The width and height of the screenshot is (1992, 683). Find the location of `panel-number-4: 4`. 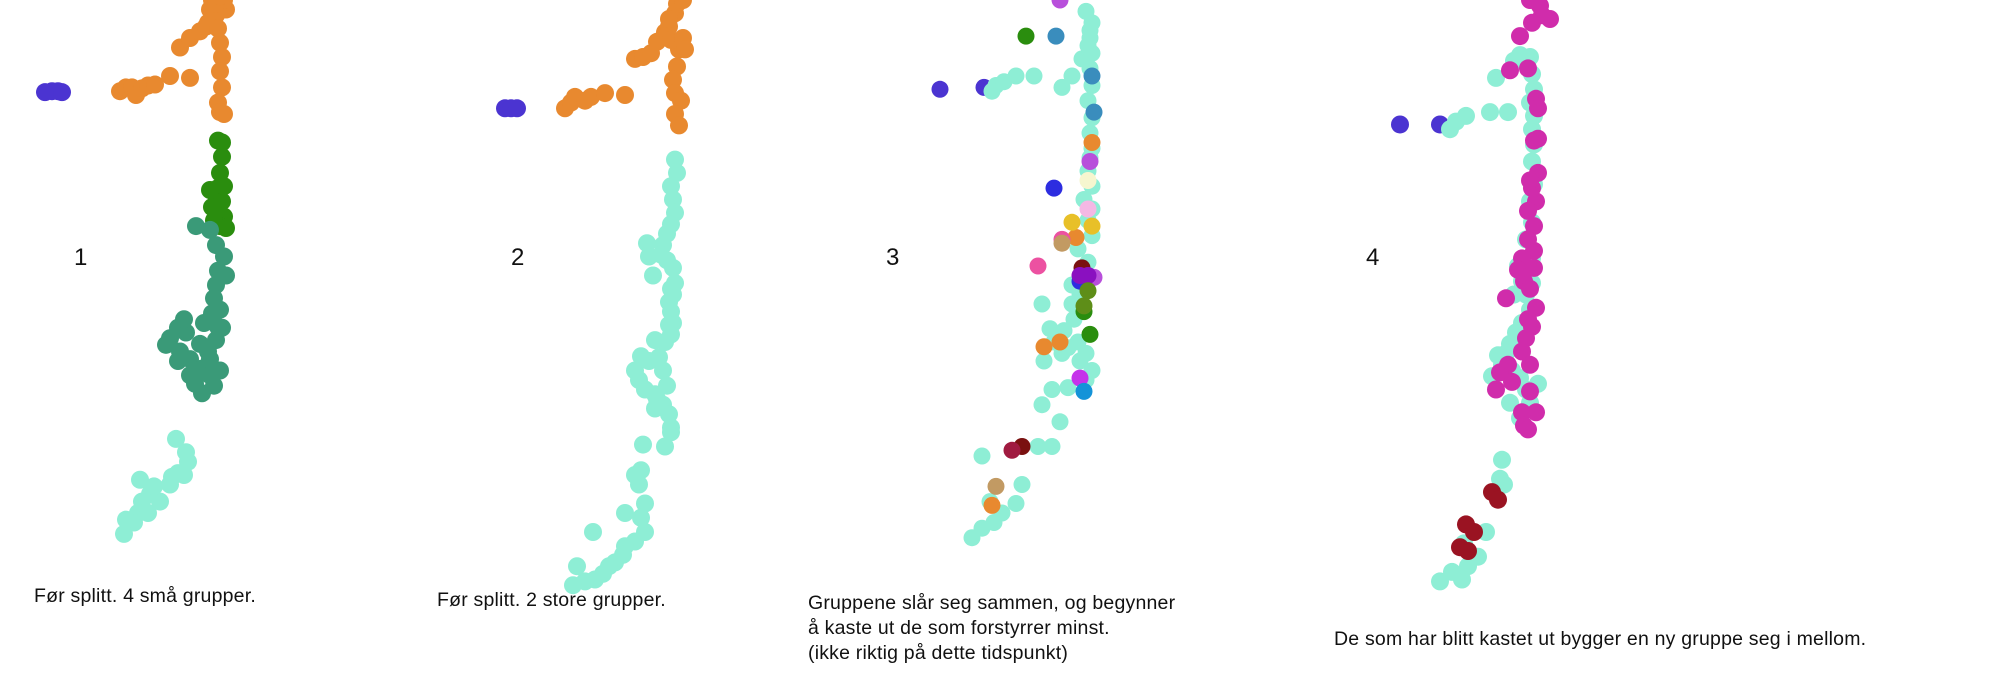

panel-number-4: 4 is located at coordinates (1373, 257).